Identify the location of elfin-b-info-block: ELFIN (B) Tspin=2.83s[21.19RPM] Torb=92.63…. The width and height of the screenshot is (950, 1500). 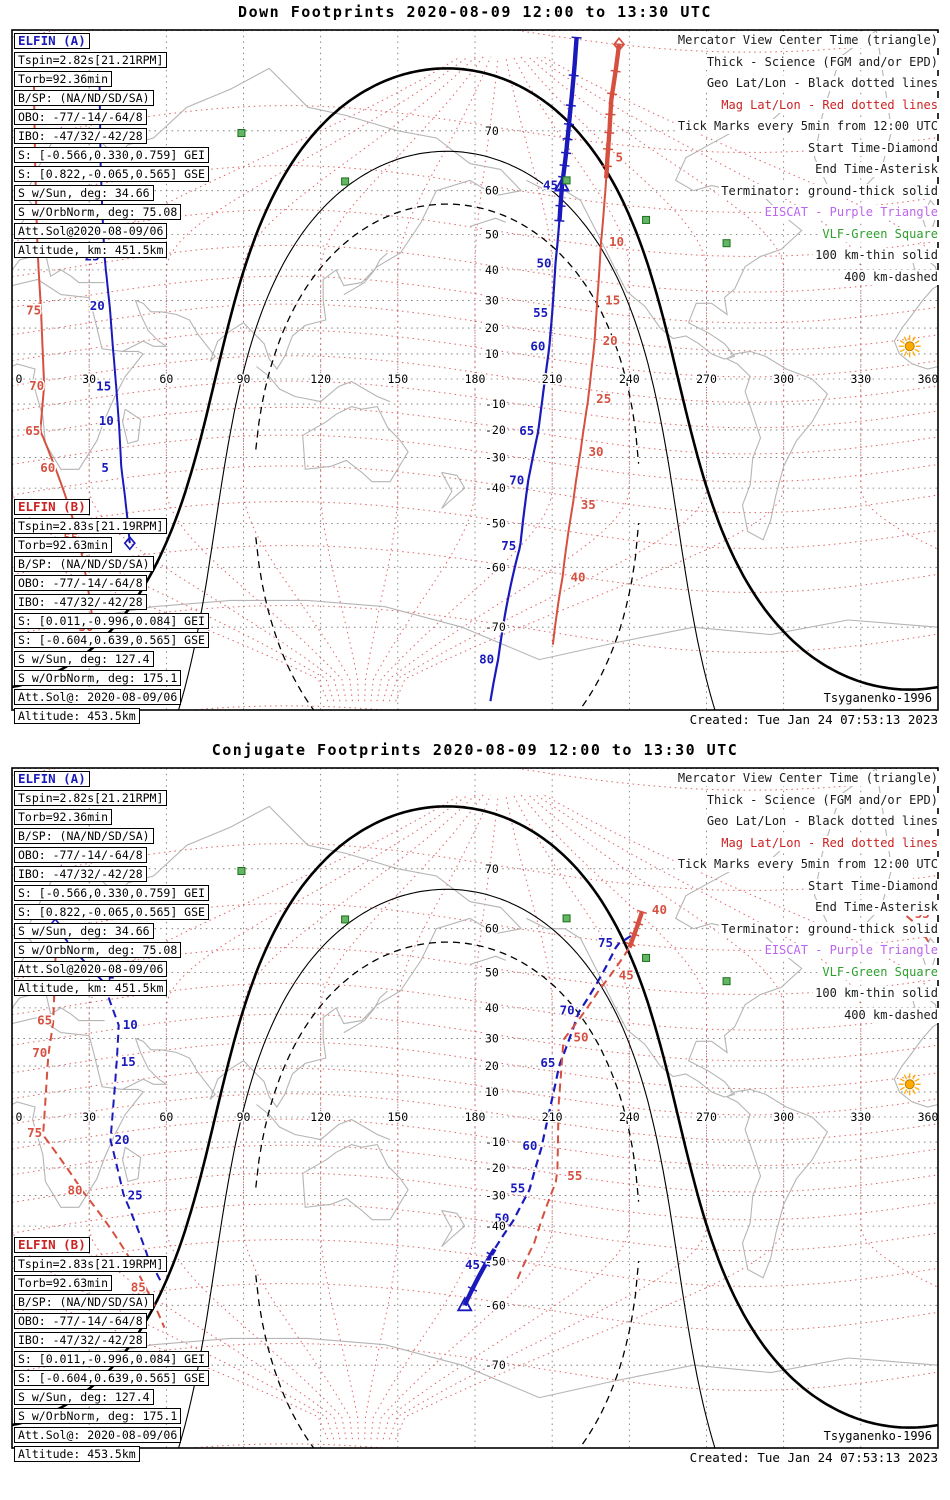
(111, 1351).